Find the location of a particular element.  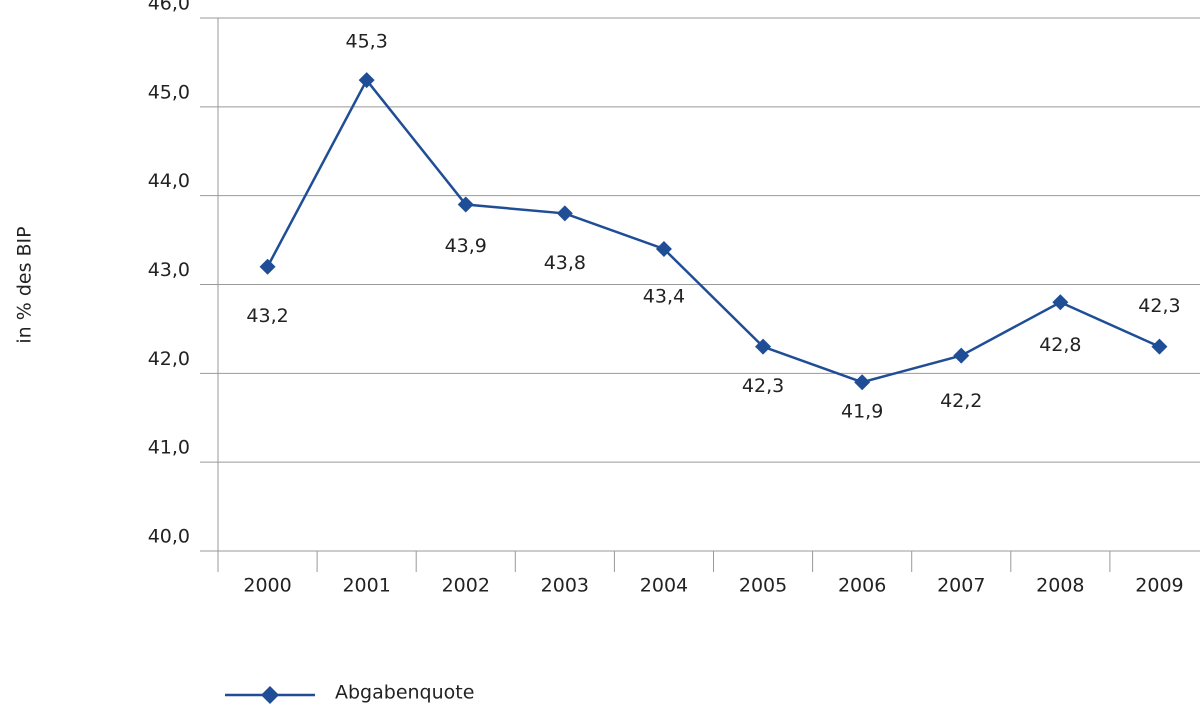

x-tick-label: 2002 is located at coordinates (466, 586).